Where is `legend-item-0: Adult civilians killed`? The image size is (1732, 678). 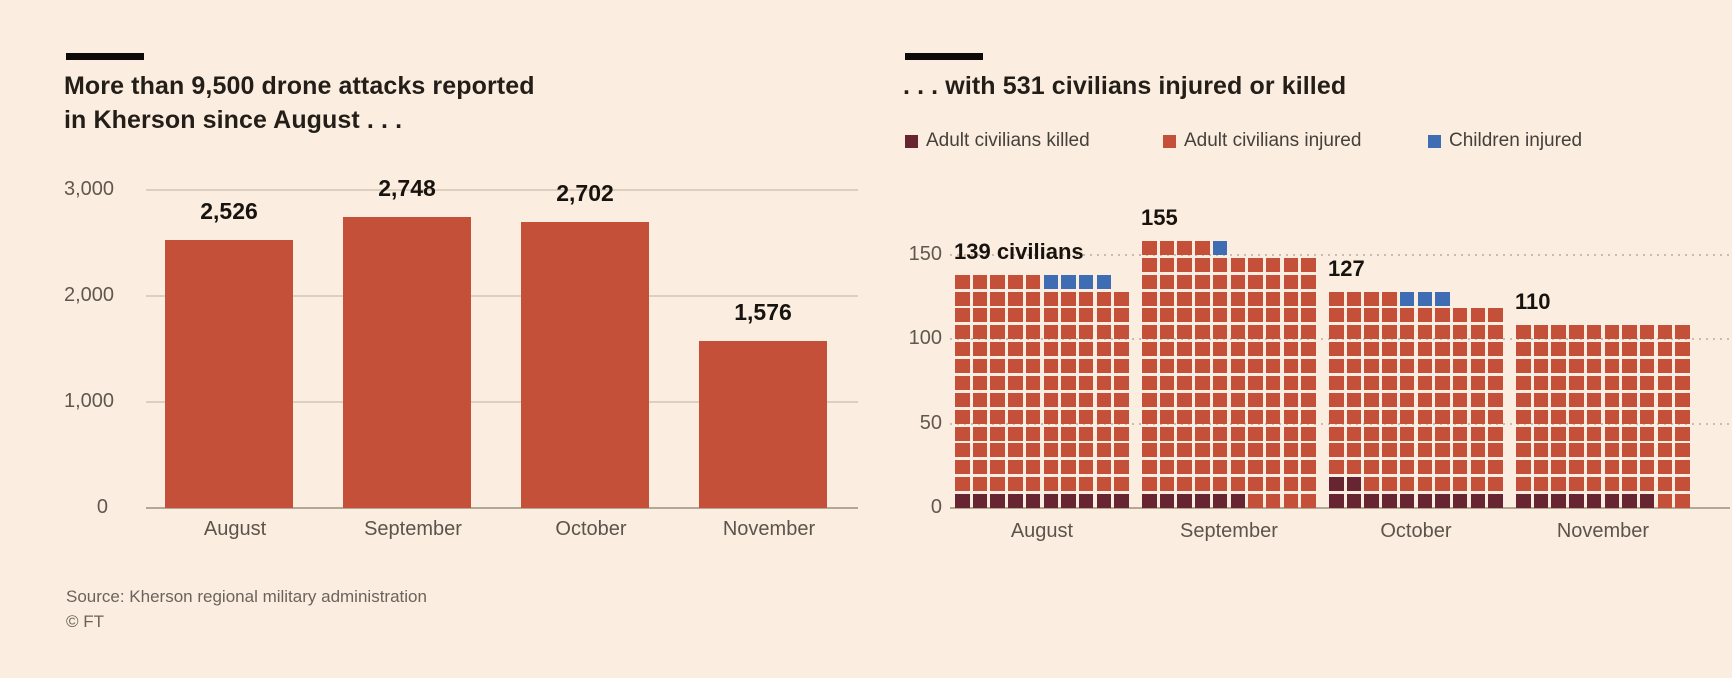 legend-item-0: Adult civilians killed is located at coordinates (997, 141).